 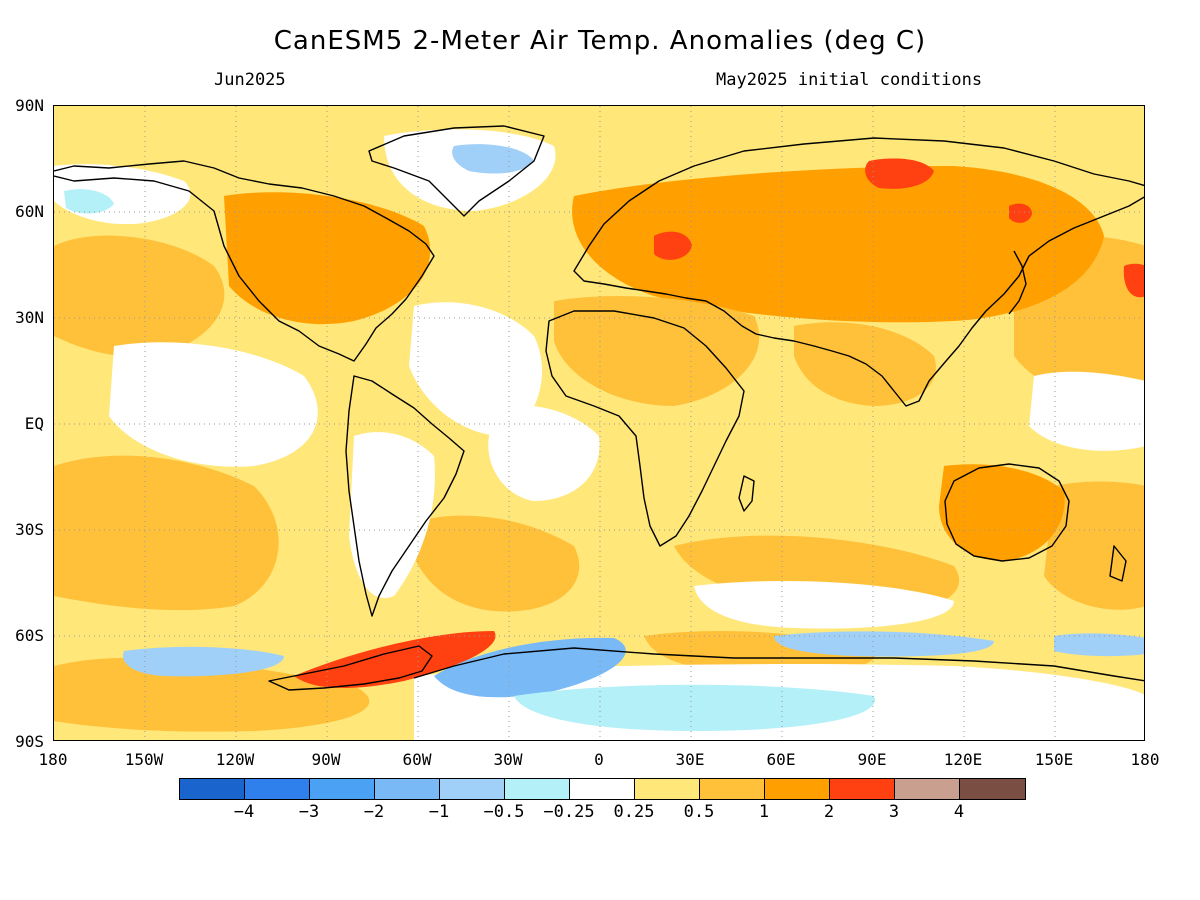 What do you see at coordinates (374, 812) in the screenshot?
I see `colorbar-tick-label: −2` at bounding box center [374, 812].